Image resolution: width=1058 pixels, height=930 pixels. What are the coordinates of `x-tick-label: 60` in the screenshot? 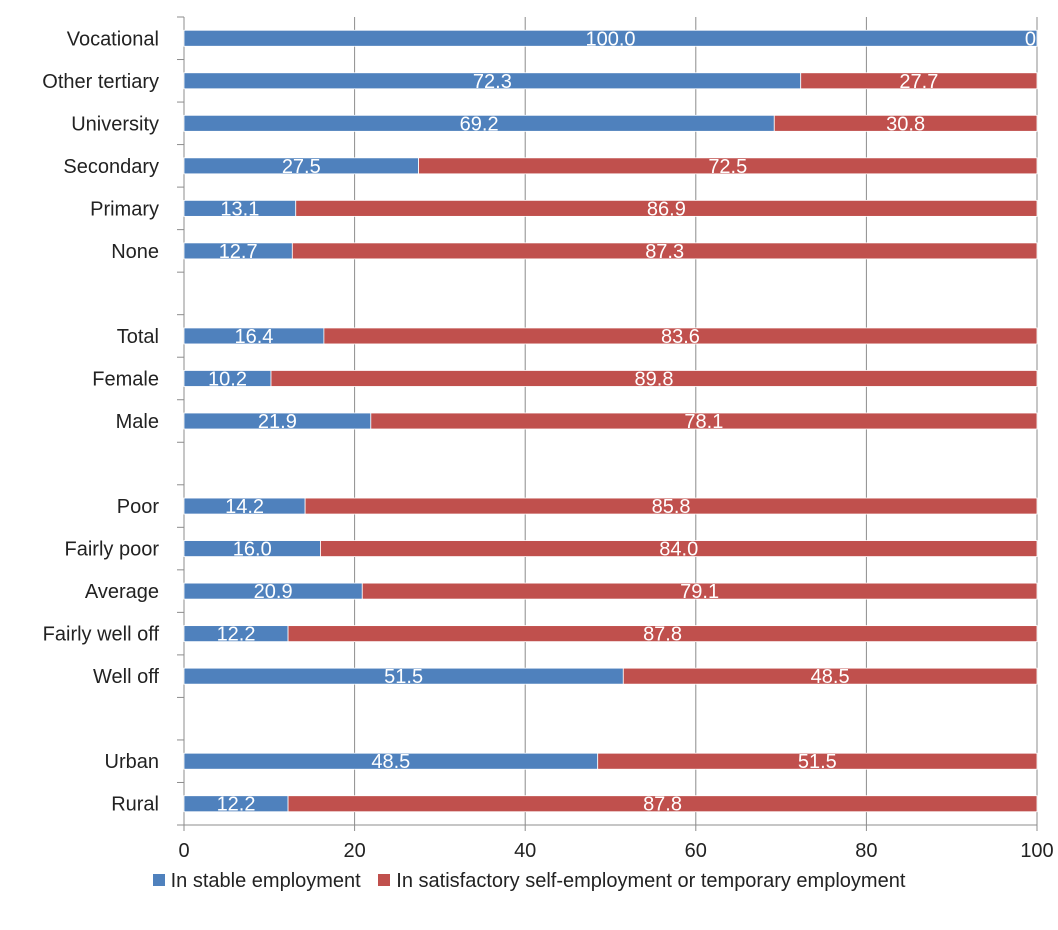 It's located at (696, 851).